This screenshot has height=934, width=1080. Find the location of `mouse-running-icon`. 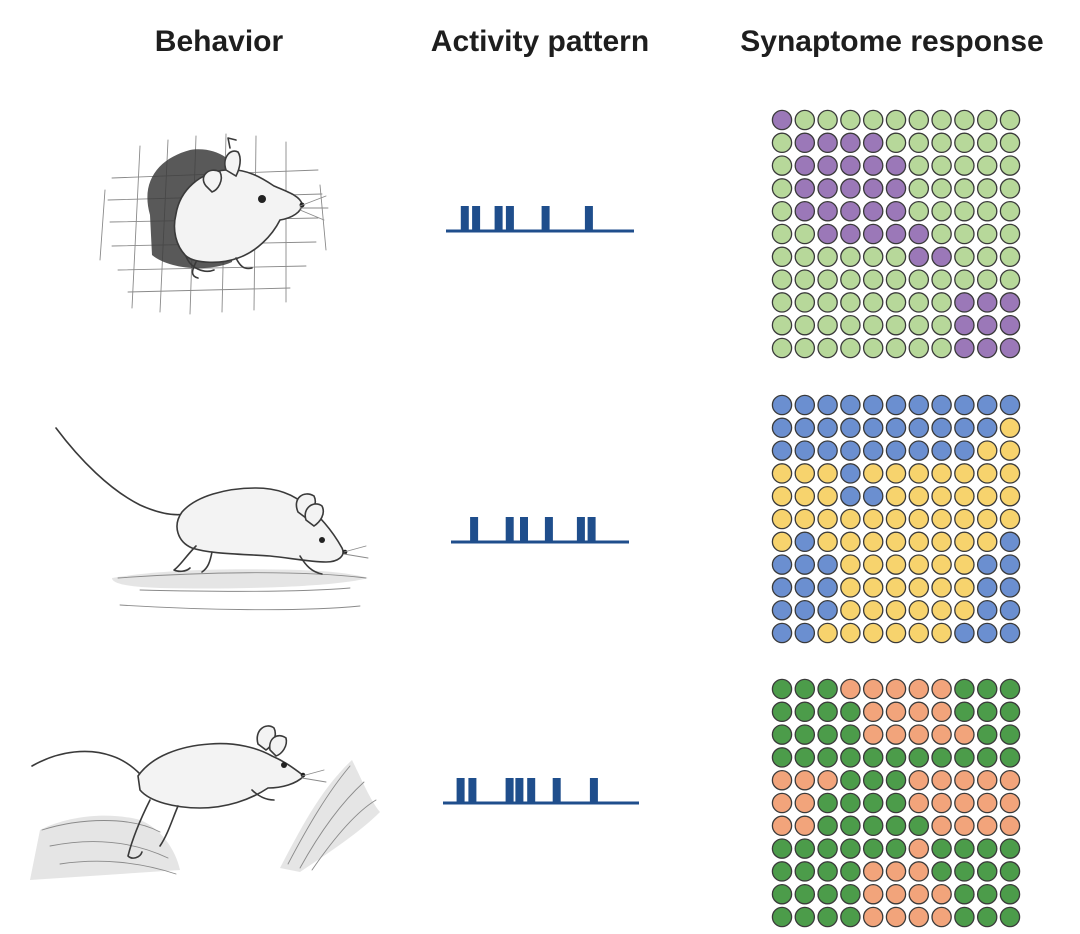

mouse-running-icon is located at coordinates (212, 519).